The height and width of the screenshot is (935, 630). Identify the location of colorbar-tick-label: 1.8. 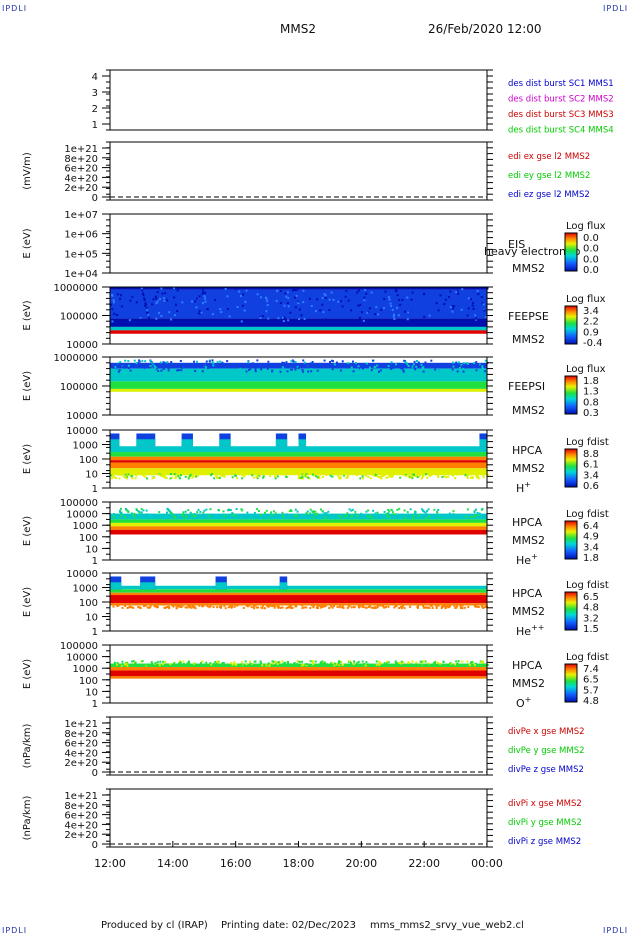
(591, 381).